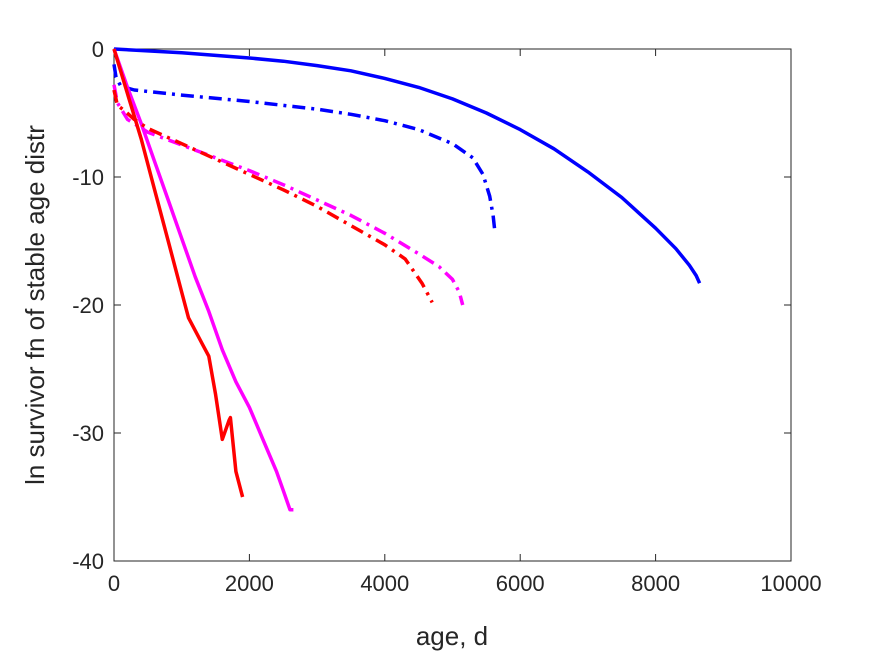  What do you see at coordinates (655, 583) in the screenshot?
I see `x-tick-label: 8000` at bounding box center [655, 583].